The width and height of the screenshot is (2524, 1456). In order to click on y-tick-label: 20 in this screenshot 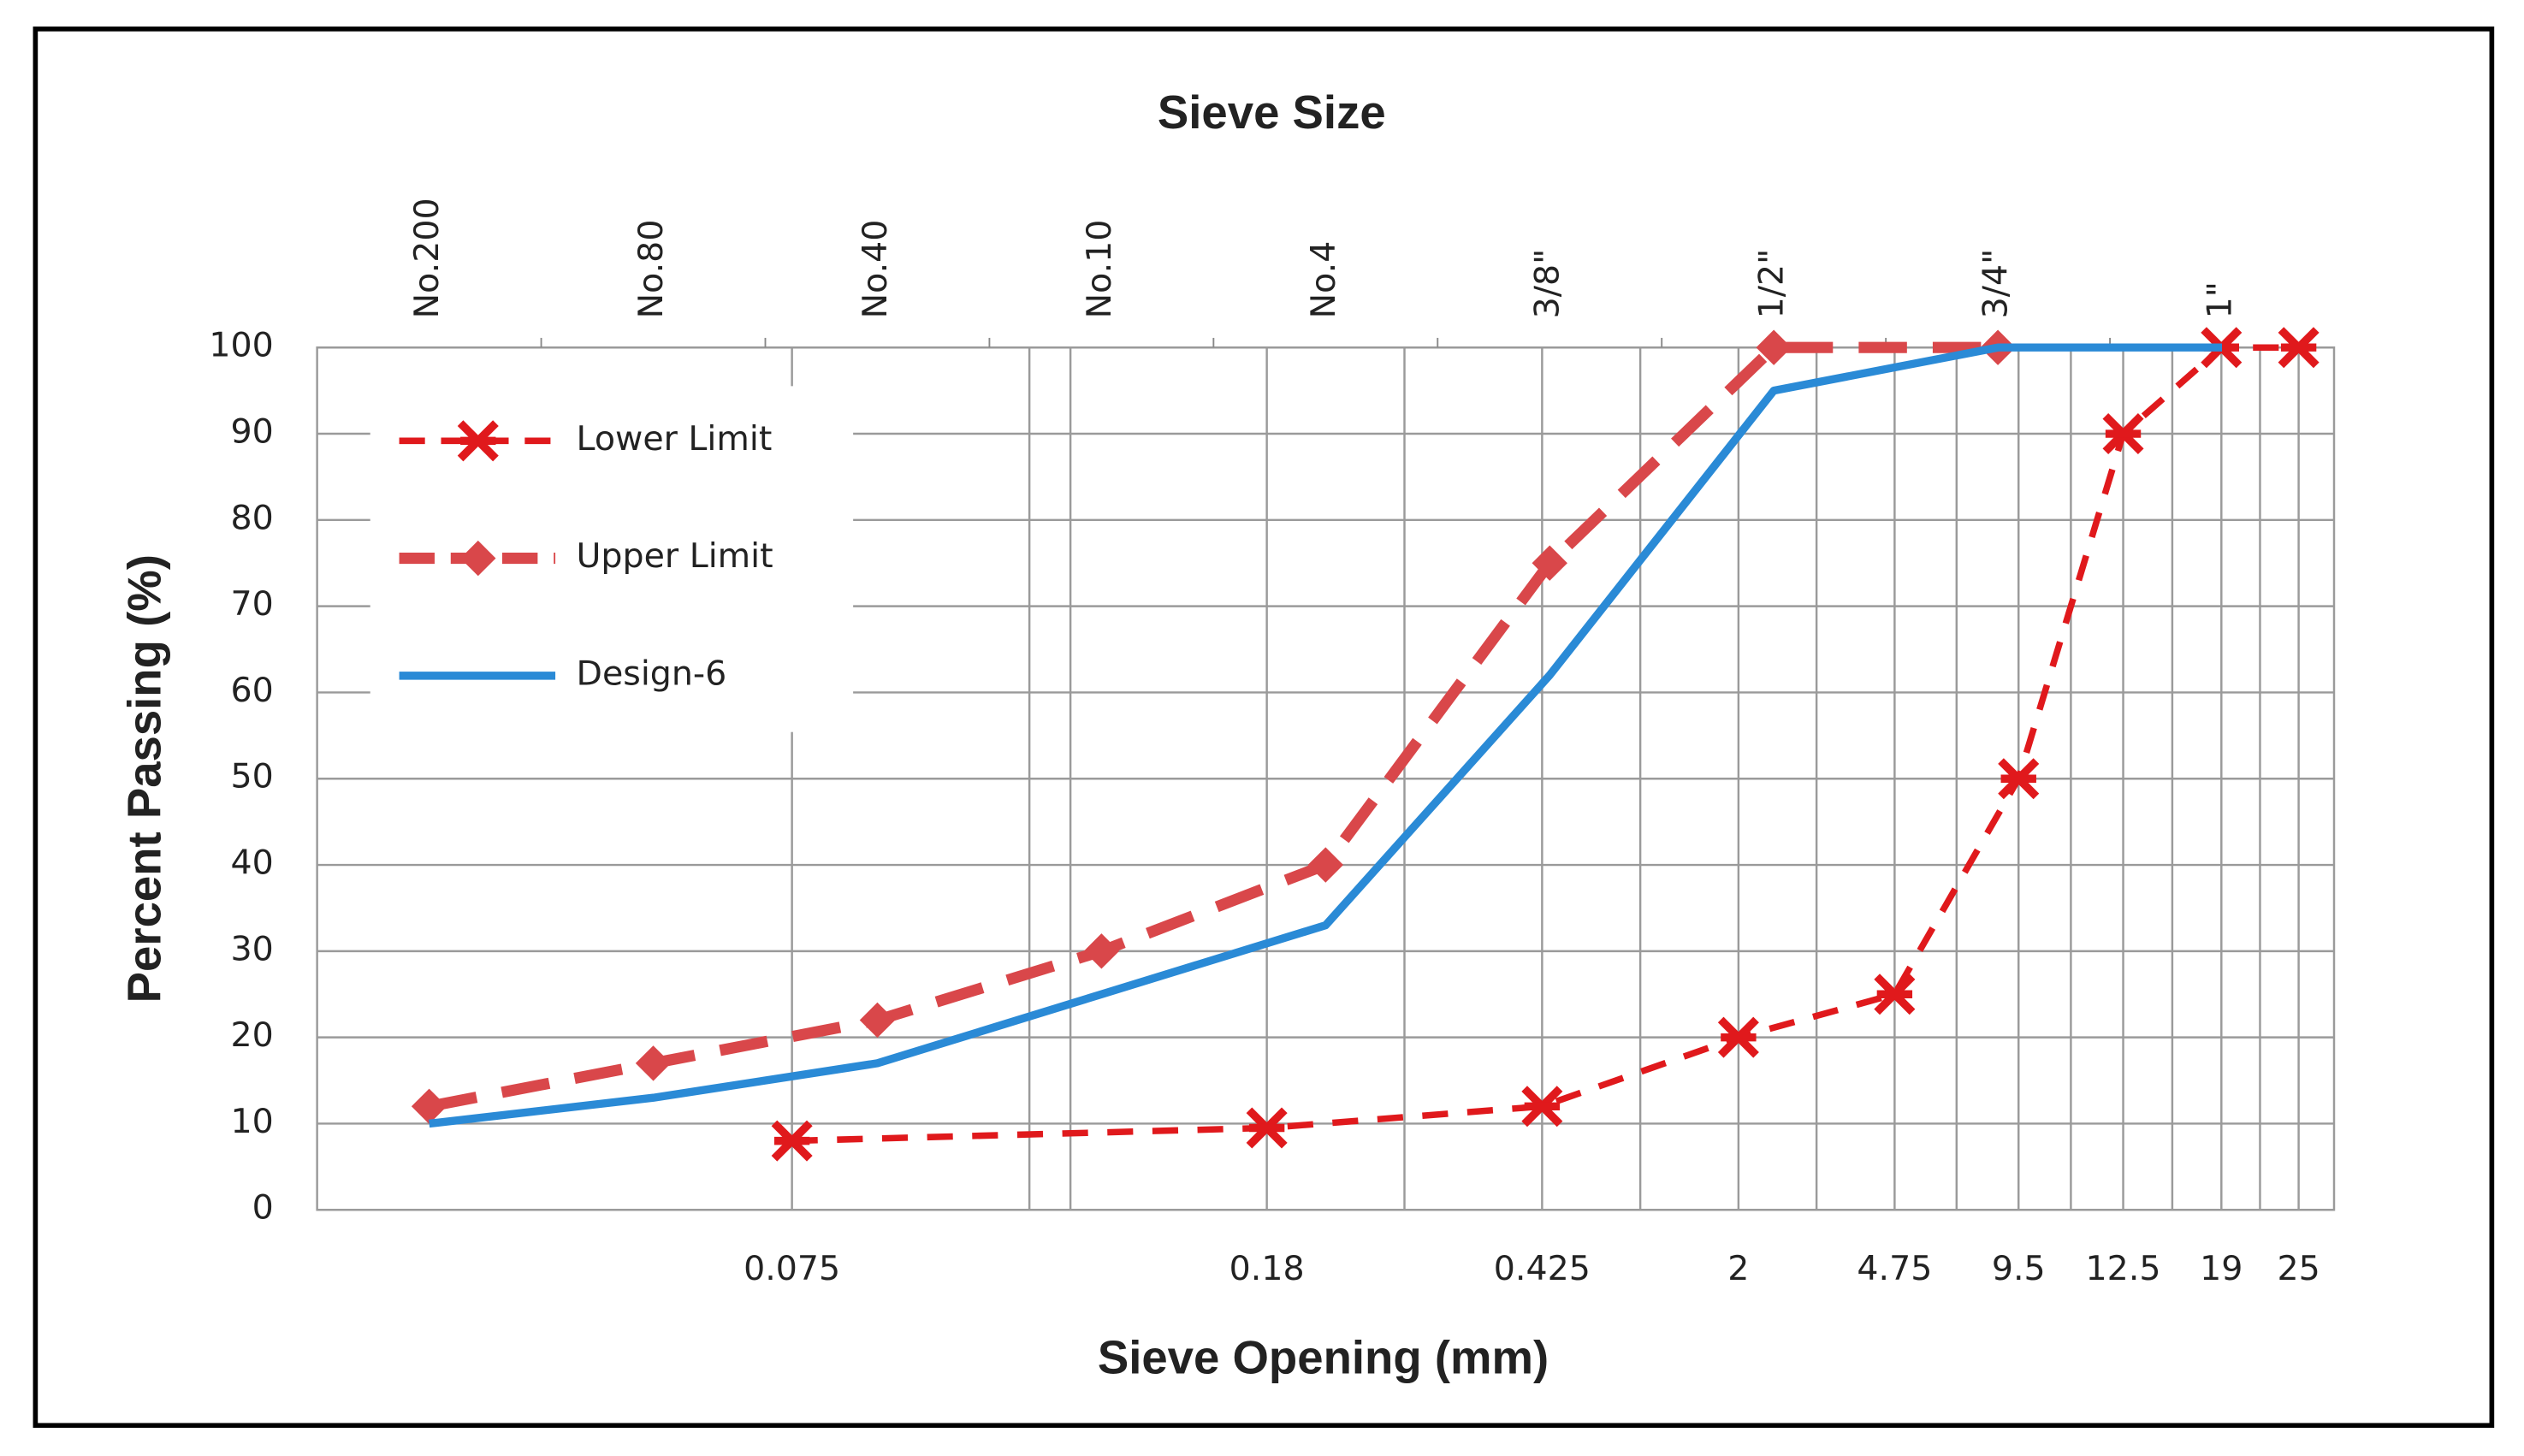, I will do `click(252, 1035)`.